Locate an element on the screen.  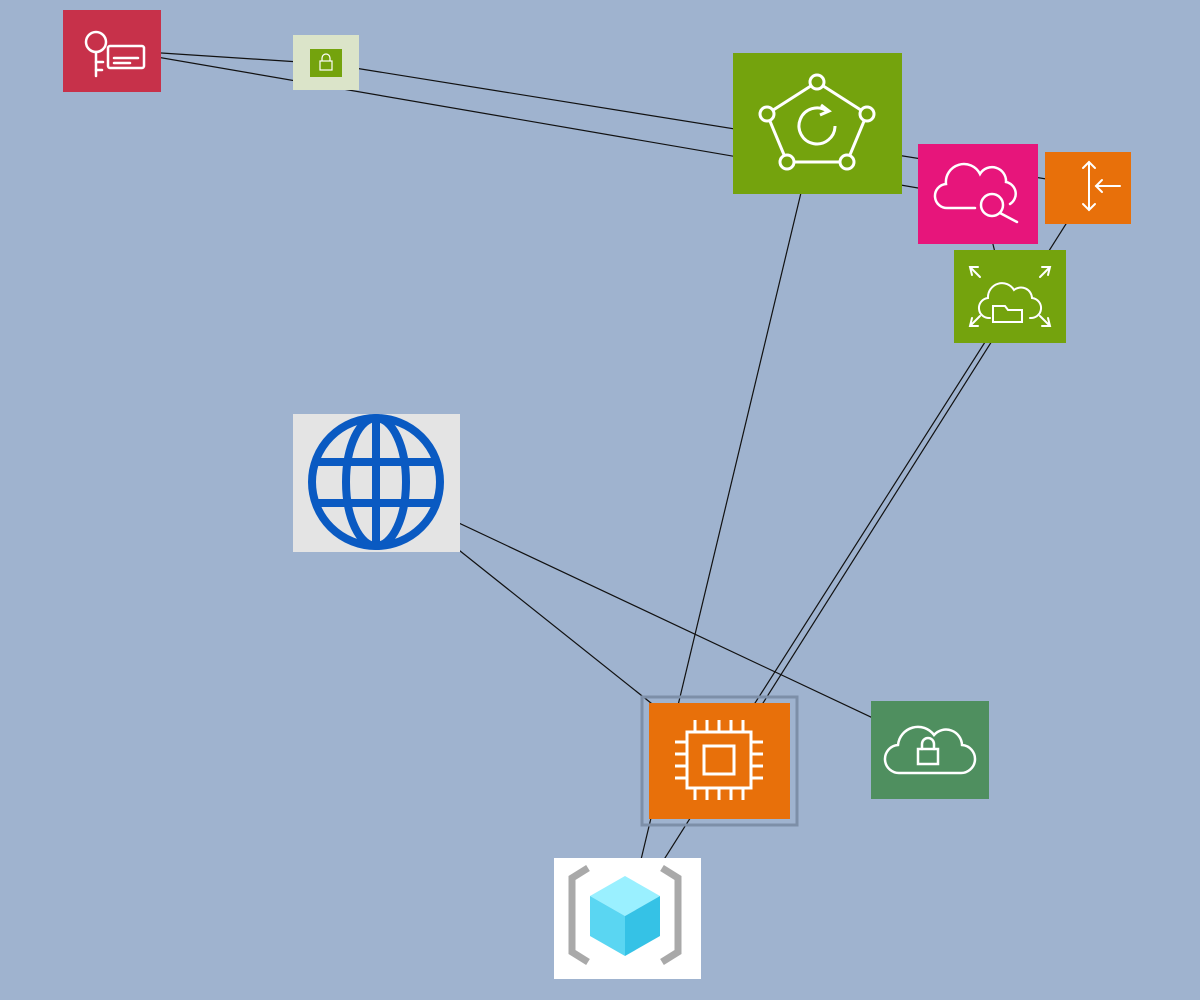
pentagon-refresh-node is located at coordinates (817, 123).